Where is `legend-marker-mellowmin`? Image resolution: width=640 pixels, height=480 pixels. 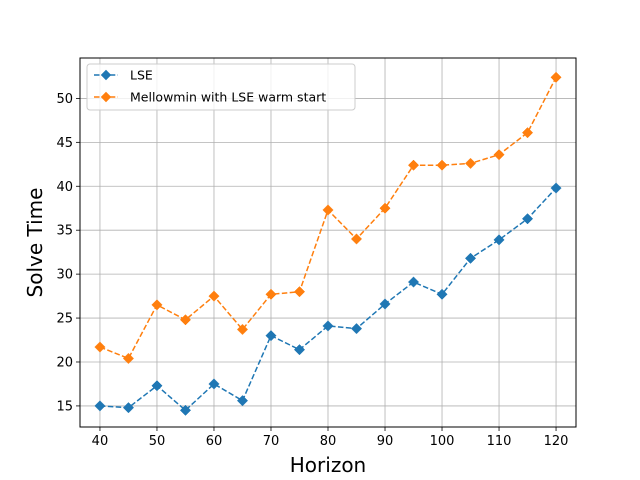
legend-marker-mellowmin is located at coordinates (106, 97).